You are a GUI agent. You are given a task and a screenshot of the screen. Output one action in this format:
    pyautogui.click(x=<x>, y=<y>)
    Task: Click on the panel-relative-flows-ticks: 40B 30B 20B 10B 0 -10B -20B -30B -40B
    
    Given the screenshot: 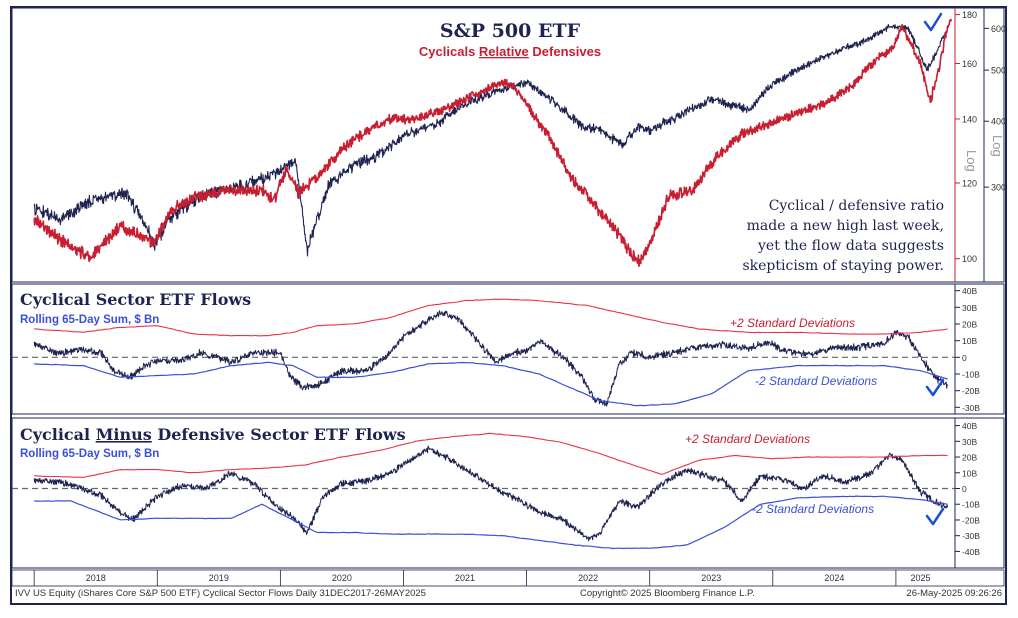 What is the action you would take?
    pyautogui.click(x=967, y=489)
    